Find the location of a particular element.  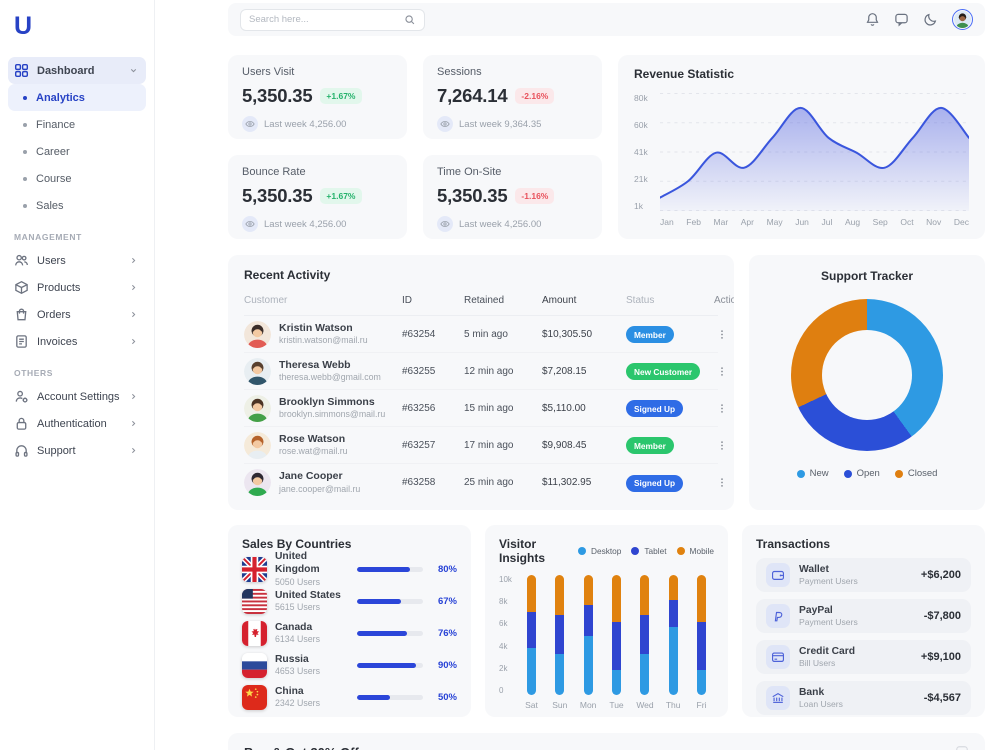

transaction-amount: -$7,800 is located at coordinates (942, 616).